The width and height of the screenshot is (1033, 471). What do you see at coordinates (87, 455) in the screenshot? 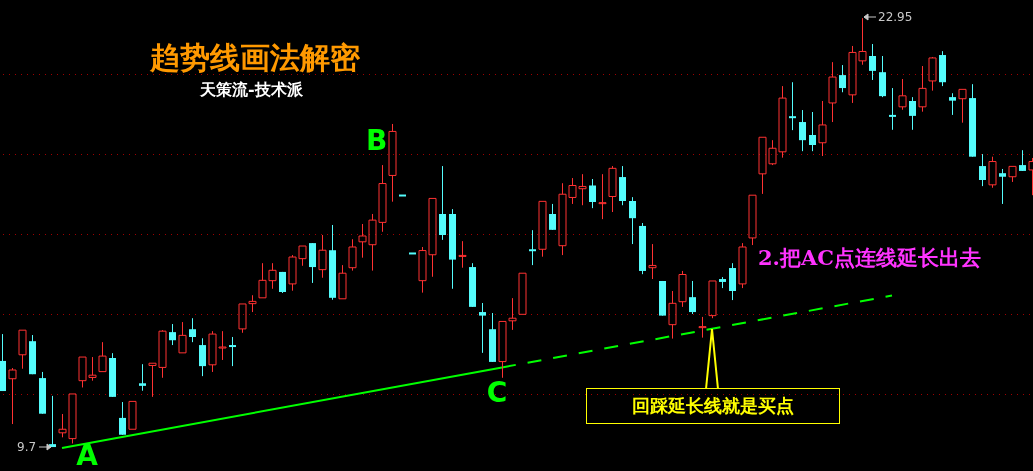
I see `annotation: A` at bounding box center [87, 455].